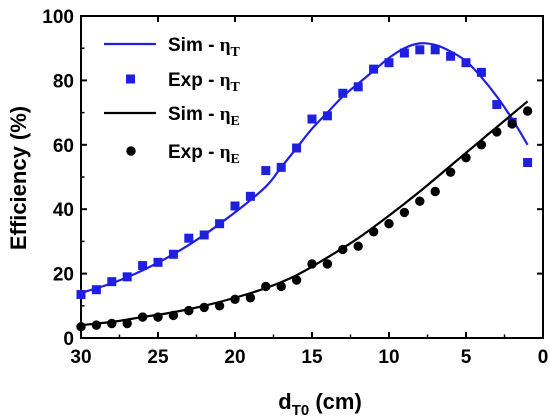  I want to click on x-tick-label: 10, so click(388, 357).